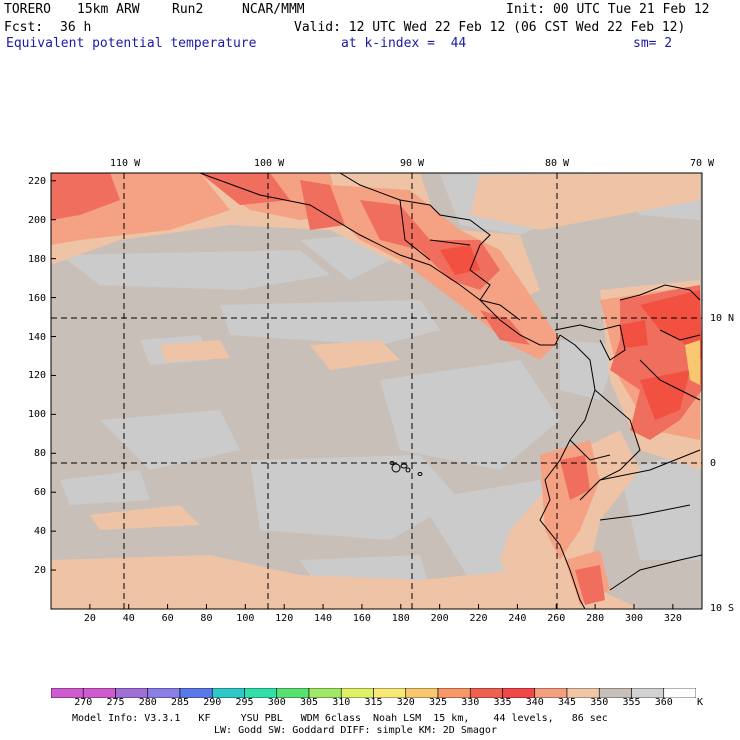 The width and height of the screenshot is (740, 740). Describe the element at coordinates (373, 702) in the screenshot. I see `colorbar-label: 315` at that location.